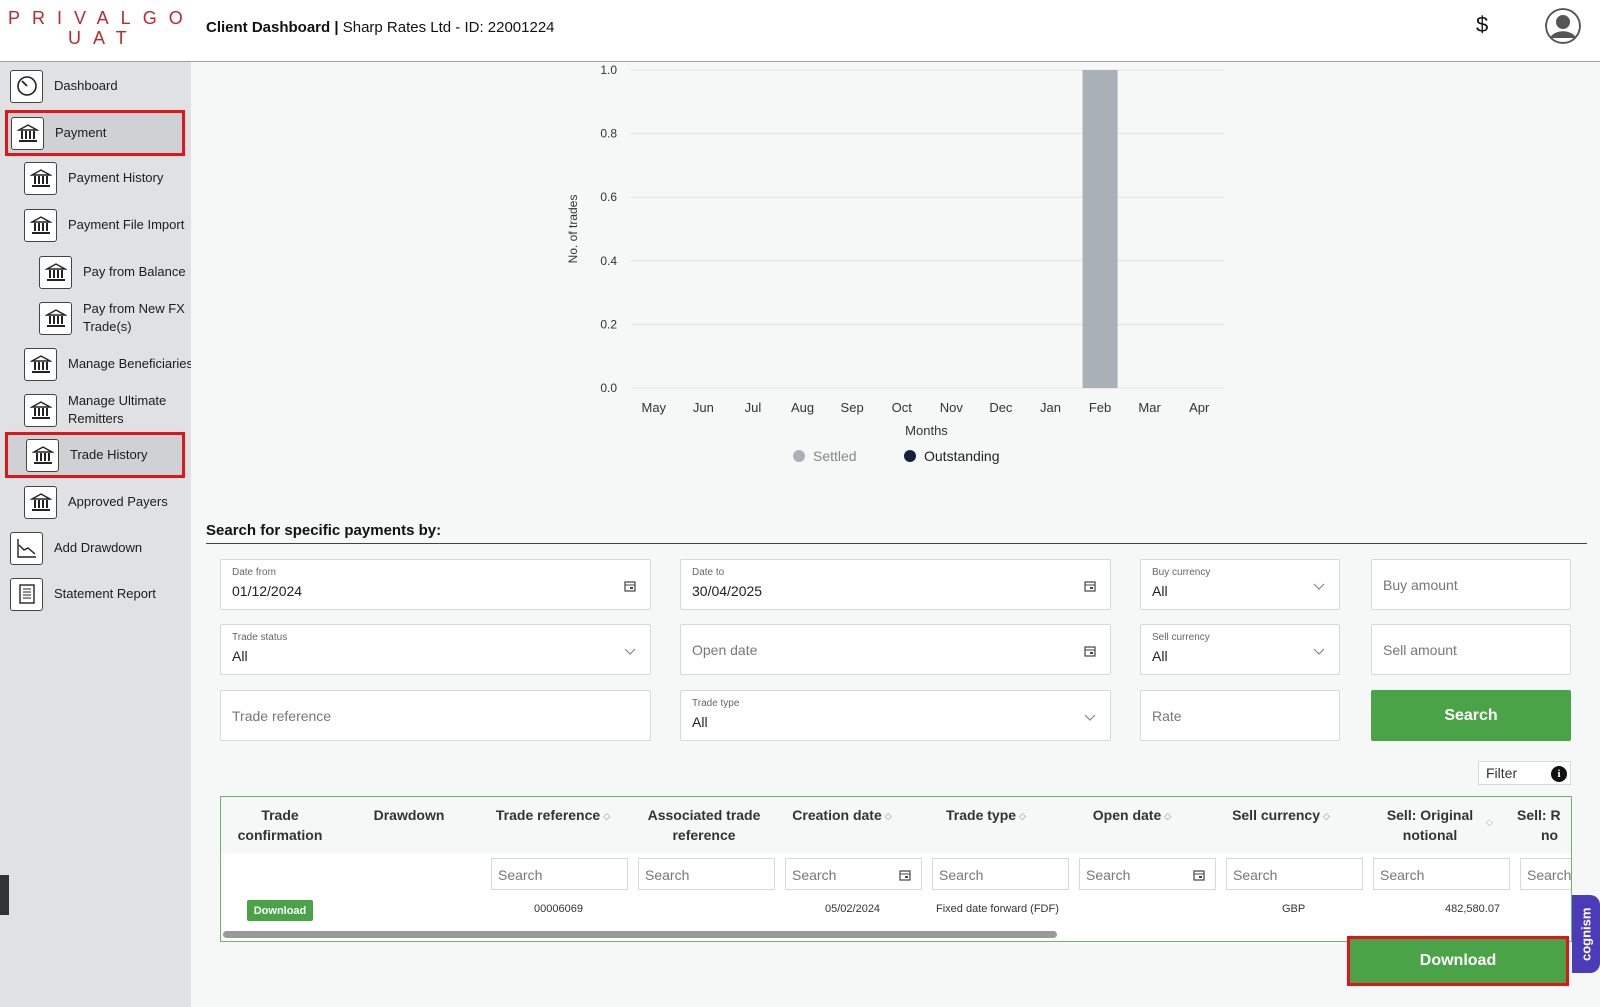 The height and width of the screenshot is (1007, 1600). What do you see at coordinates (4, 895) in the screenshot?
I see `side-feedback-tab` at bounding box center [4, 895].